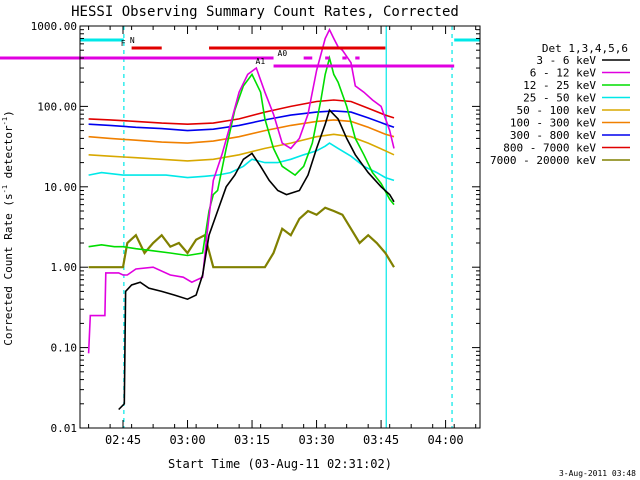 This screenshot has width=640, height=480. I want to click on legend-entry-label: 7000 - 20000 keV, so click(543, 160).